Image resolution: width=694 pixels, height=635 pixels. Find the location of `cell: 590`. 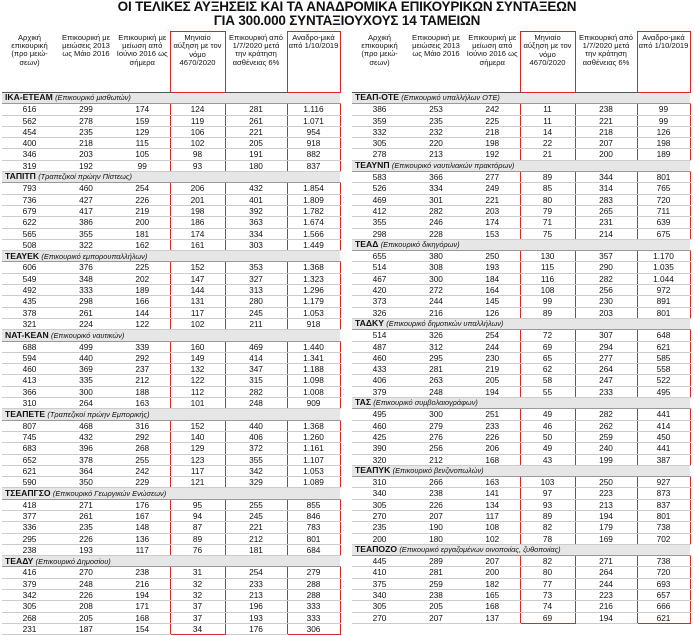

cell: 590 is located at coordinates (29, 482).